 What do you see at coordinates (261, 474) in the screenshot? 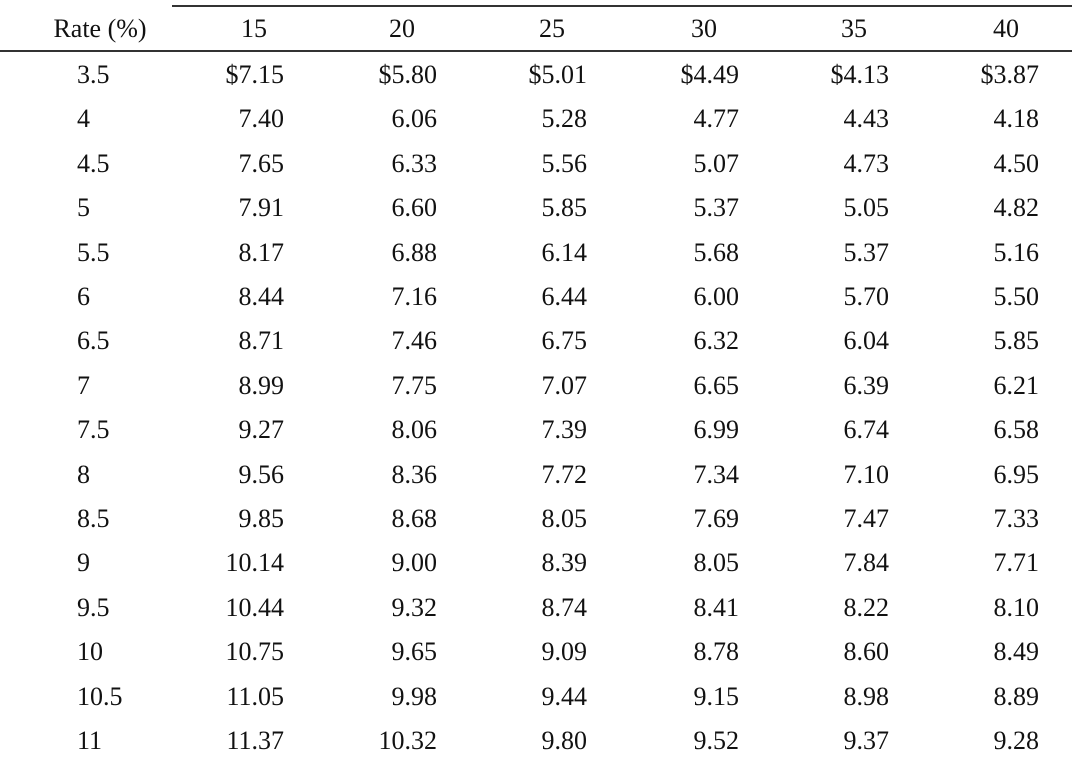
I see `payment-cell: 9.56` at bounding box center [261, 474].